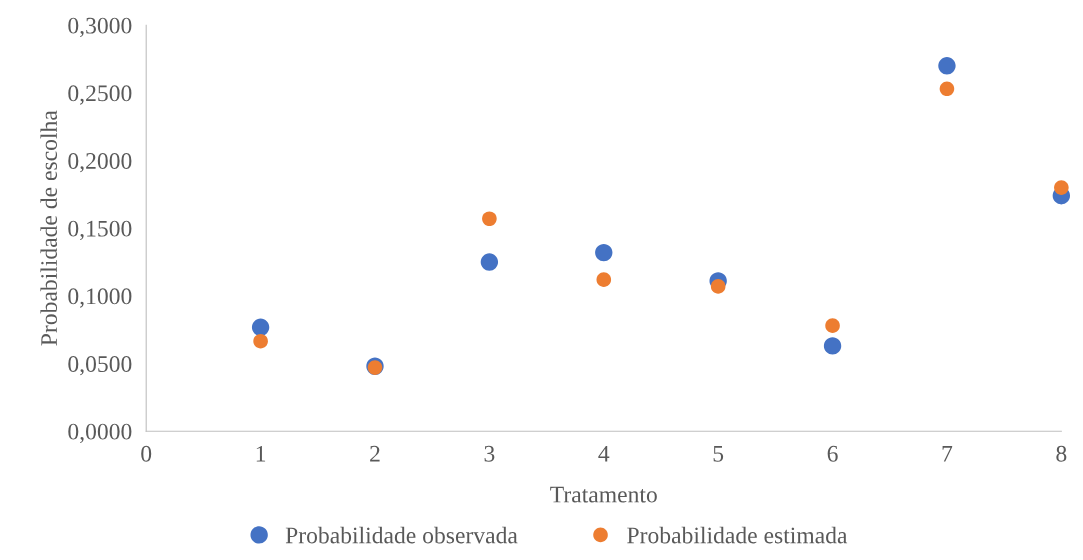 The width and height of the screenshot is (1083, 560). Describe the element at coordinates (947, 454) in the screenshot. I see `x-tick-label: 7` at that location.